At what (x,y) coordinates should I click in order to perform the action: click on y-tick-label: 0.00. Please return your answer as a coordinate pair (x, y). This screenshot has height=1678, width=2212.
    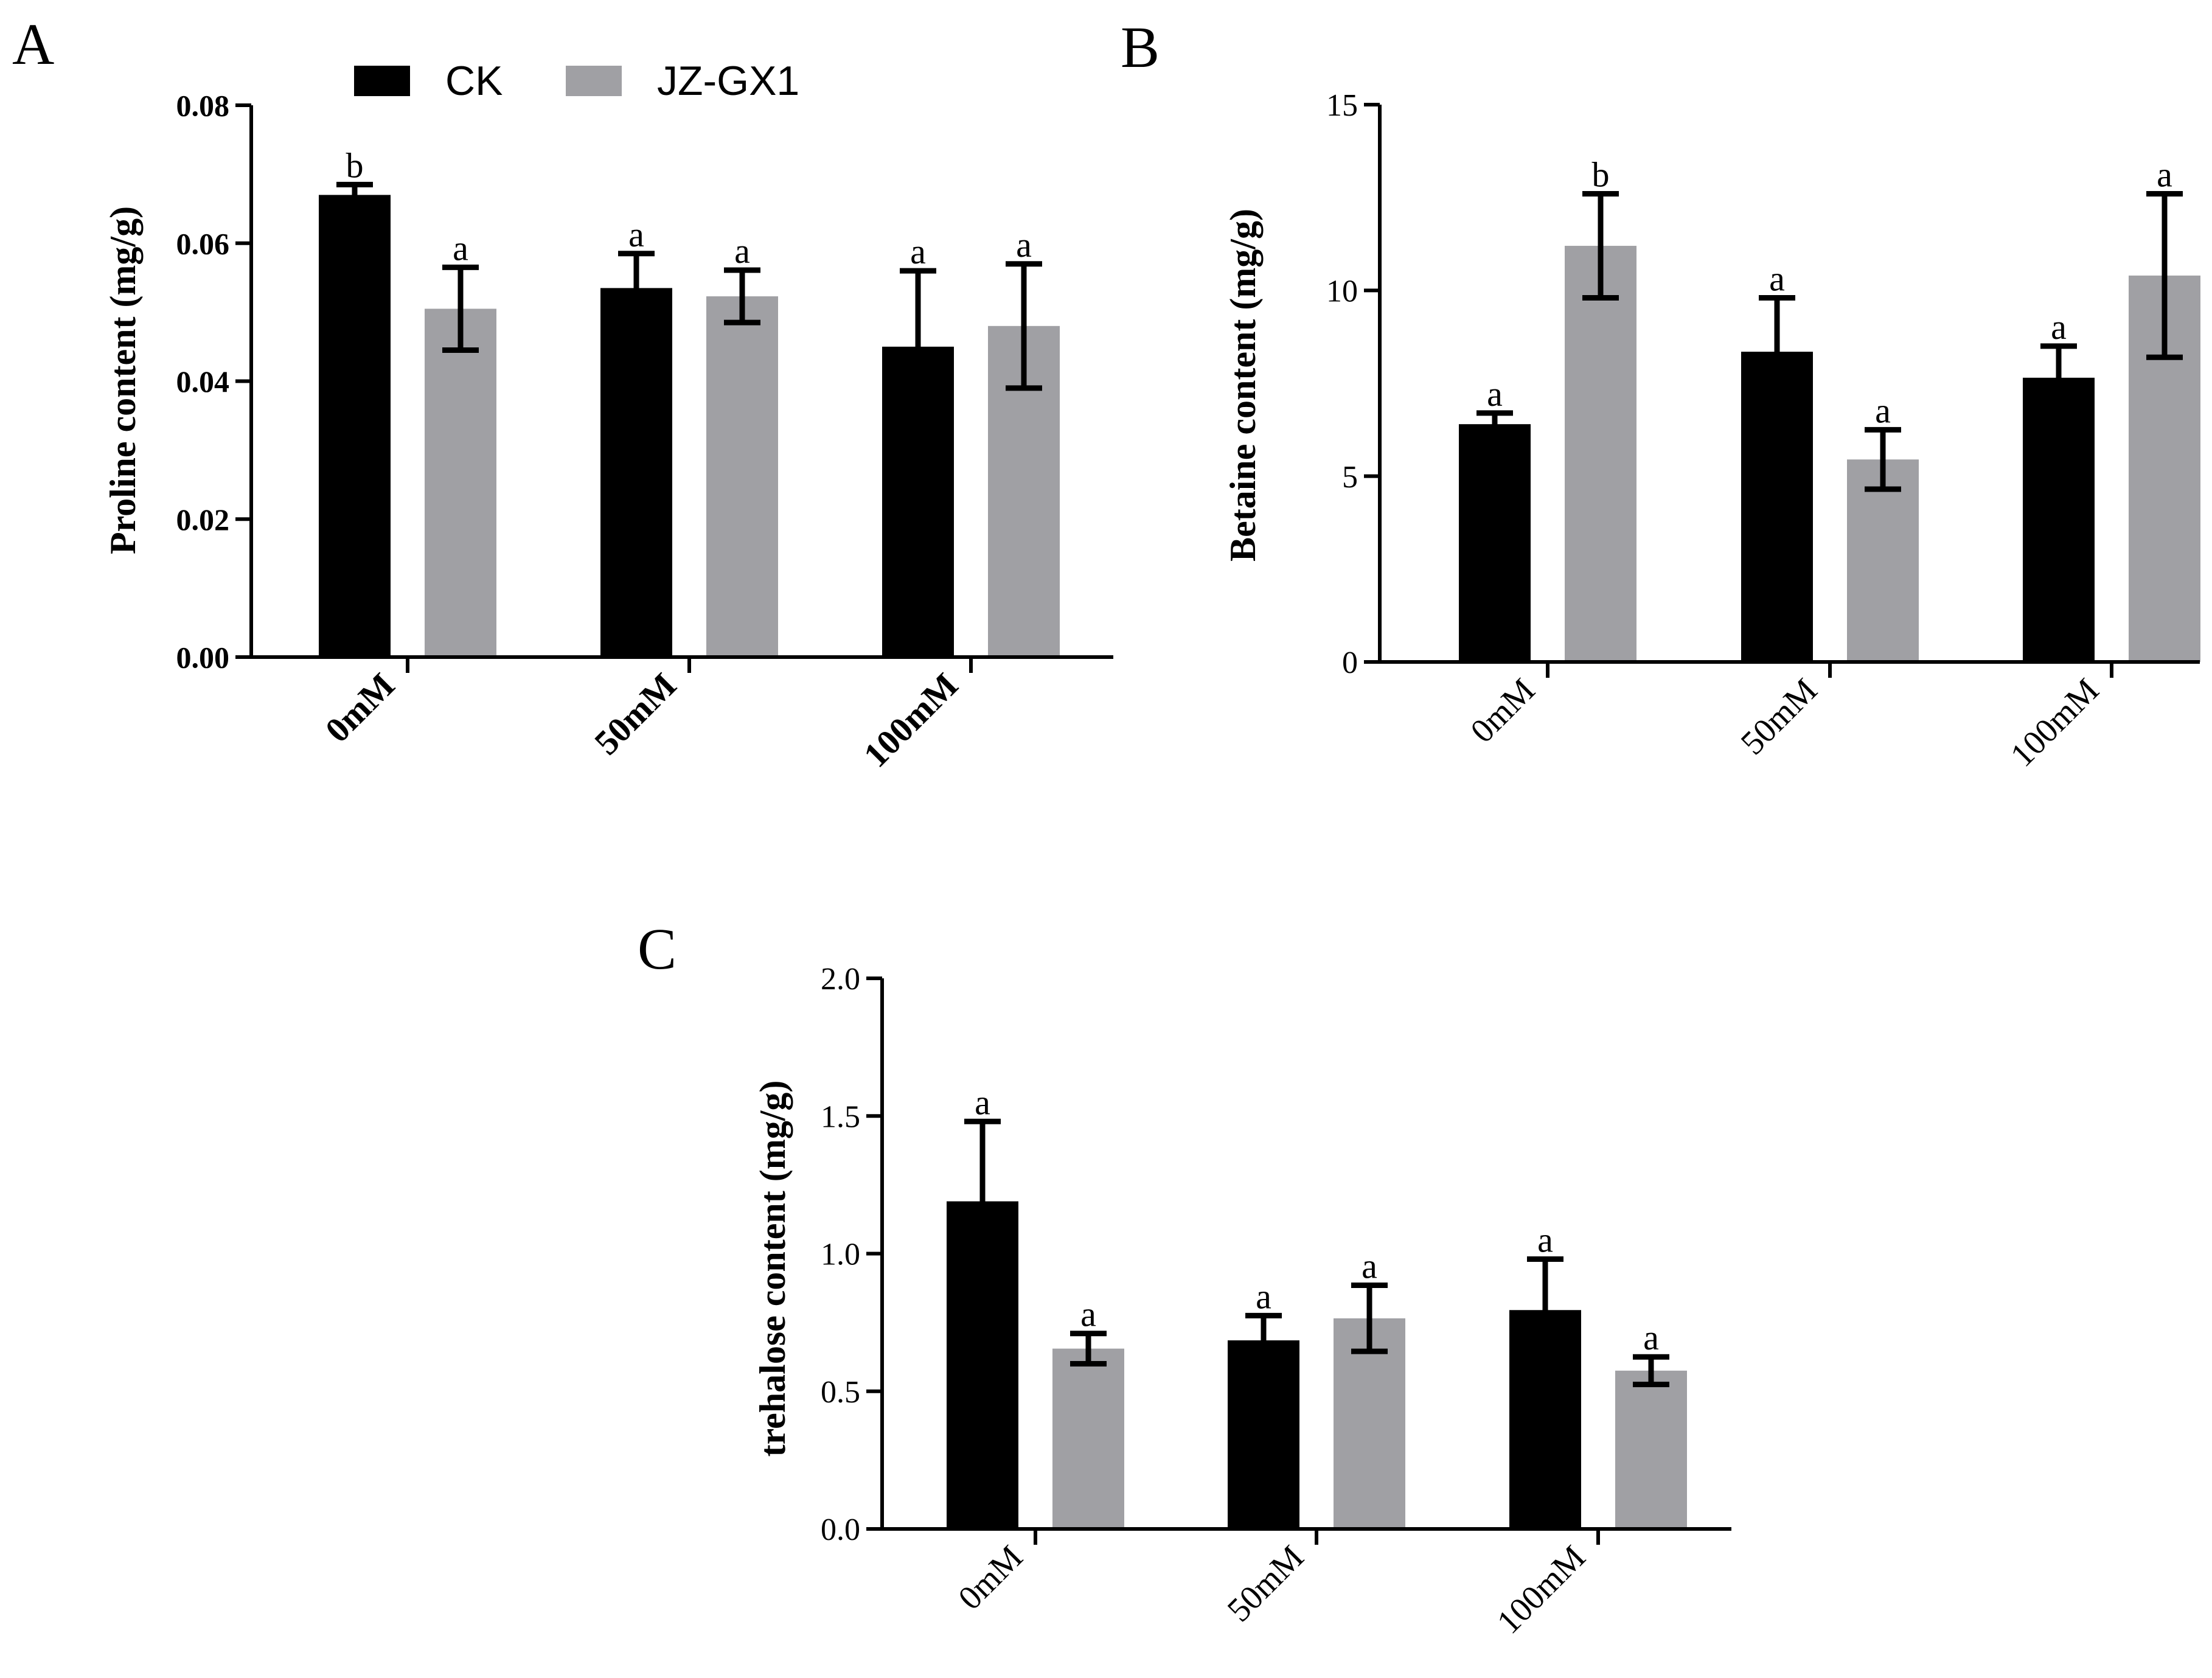
    Looking at the image, I should click on (203, 658).